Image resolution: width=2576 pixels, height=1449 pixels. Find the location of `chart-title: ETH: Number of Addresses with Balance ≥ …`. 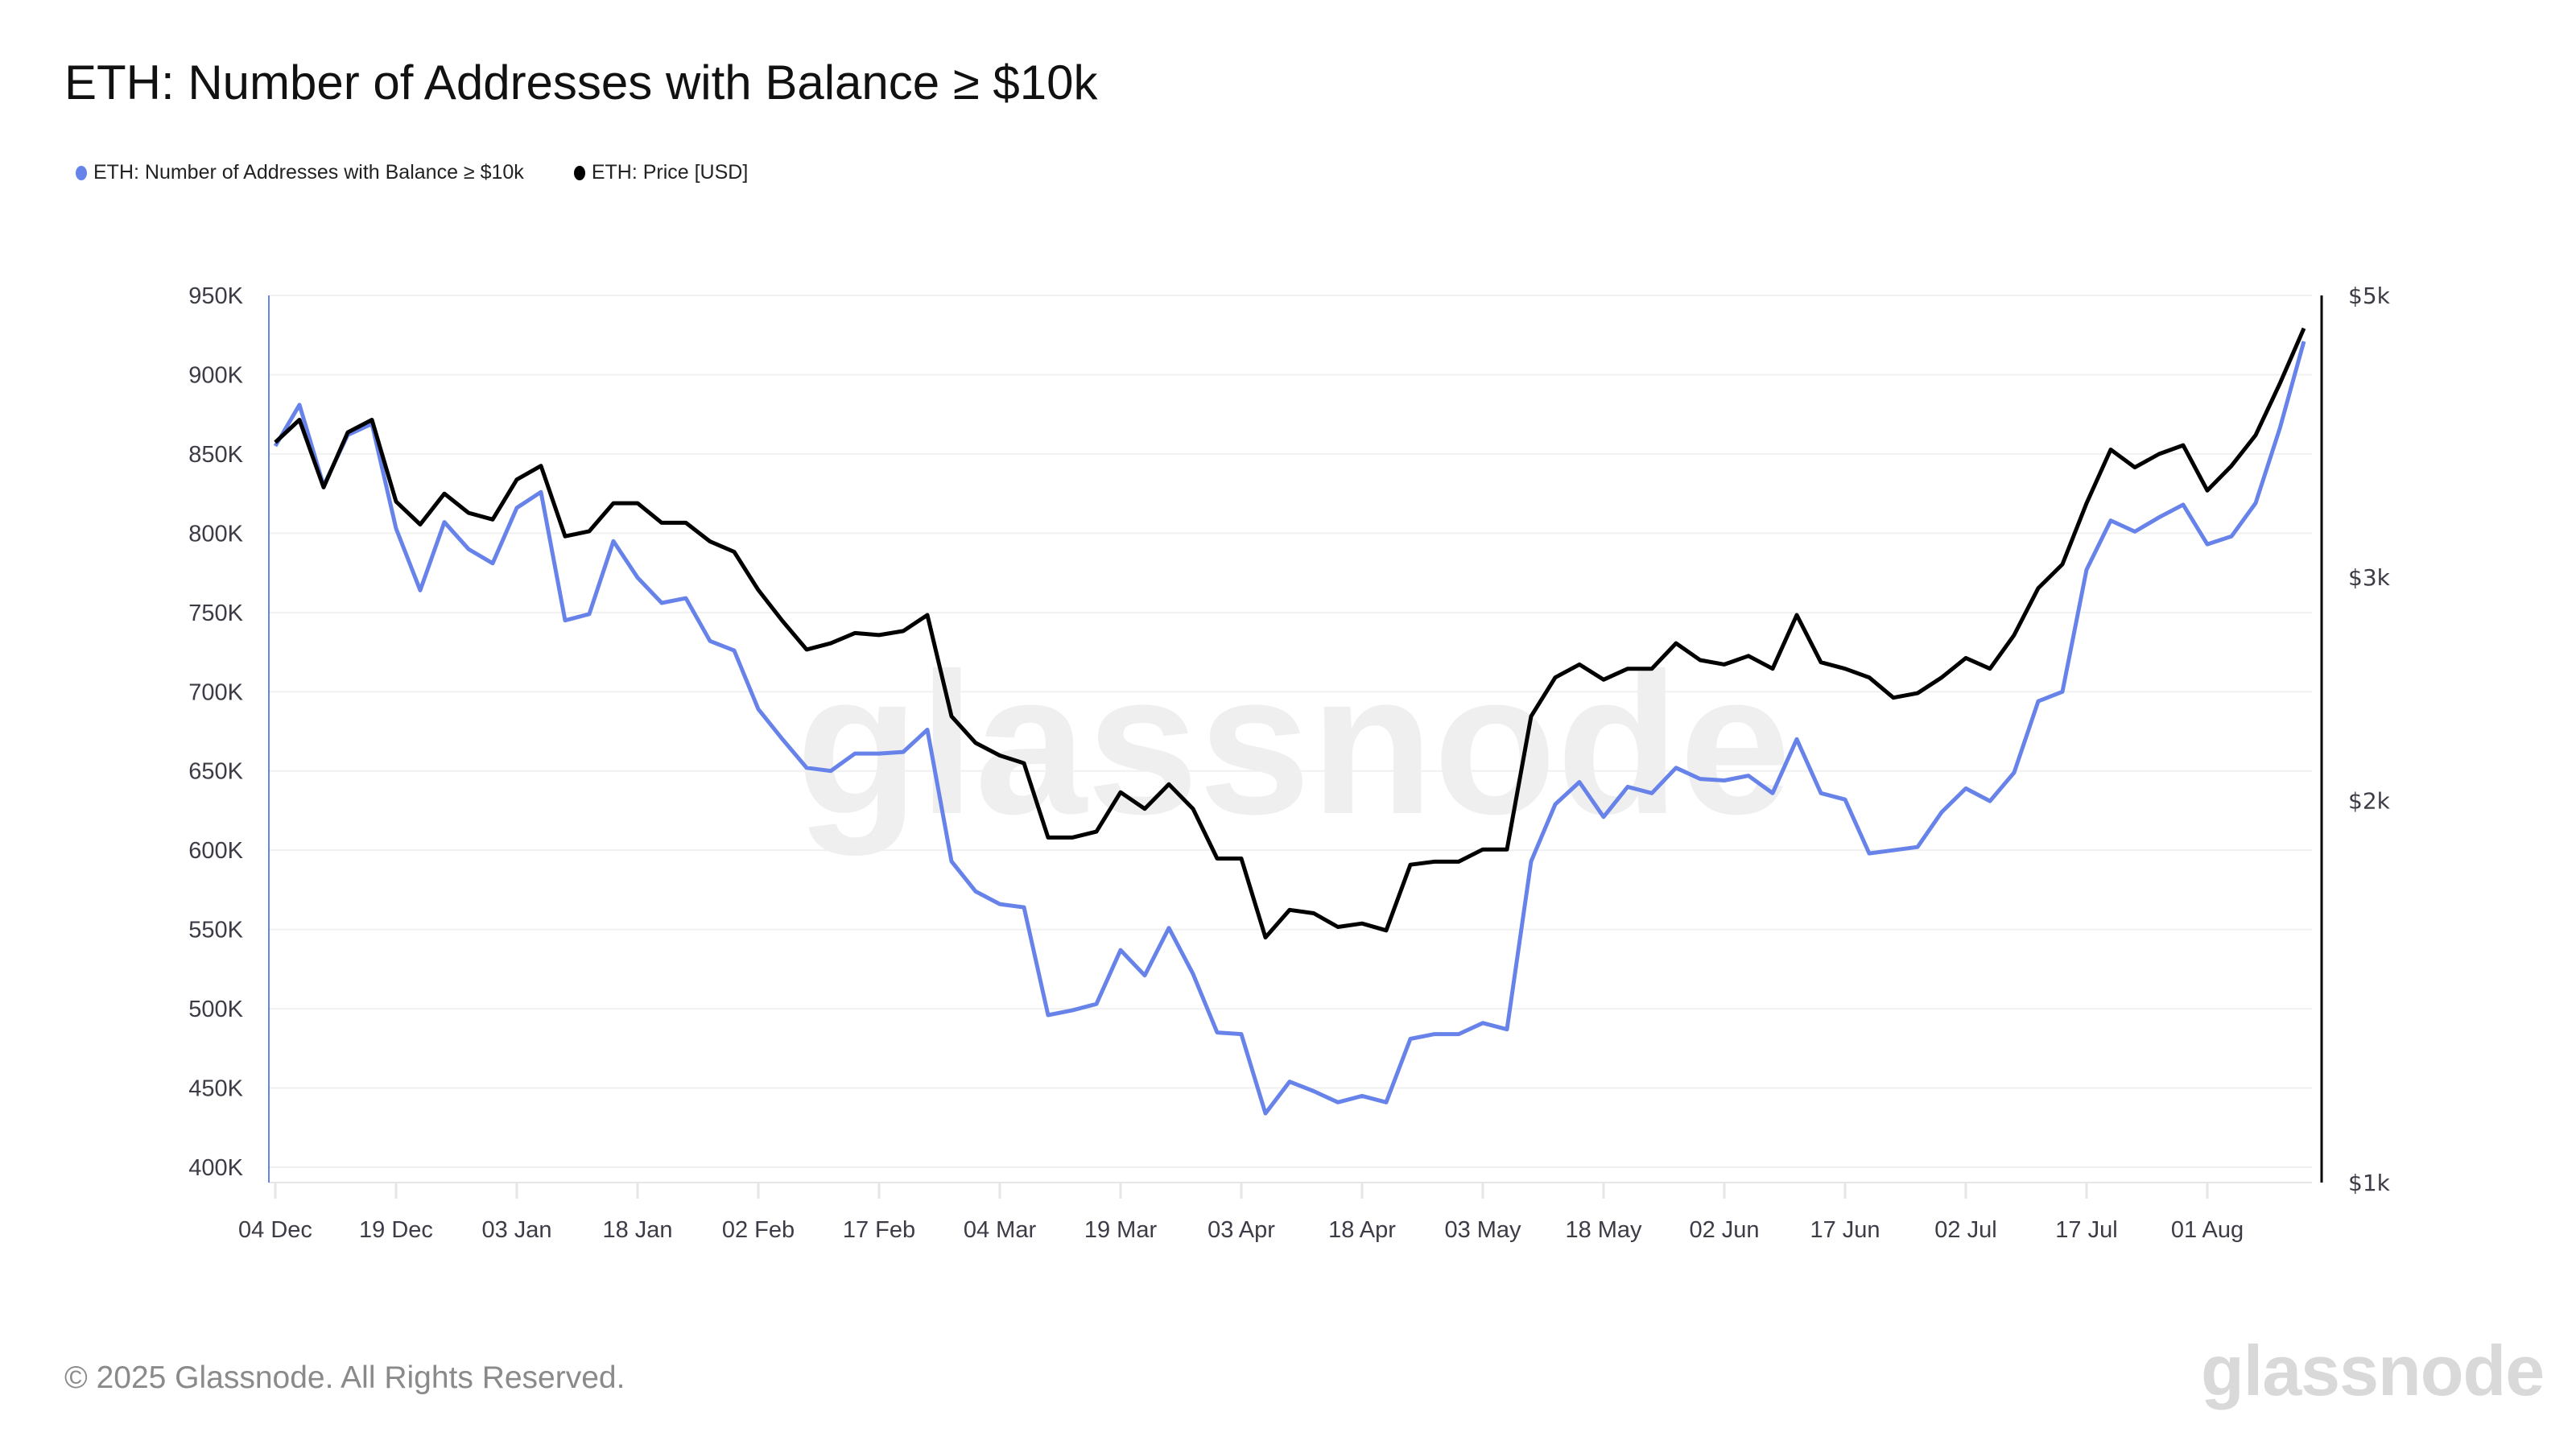

chart-title: ETH: Number of Addresses with Balance ≥ … is located at coordinates (581, 82).